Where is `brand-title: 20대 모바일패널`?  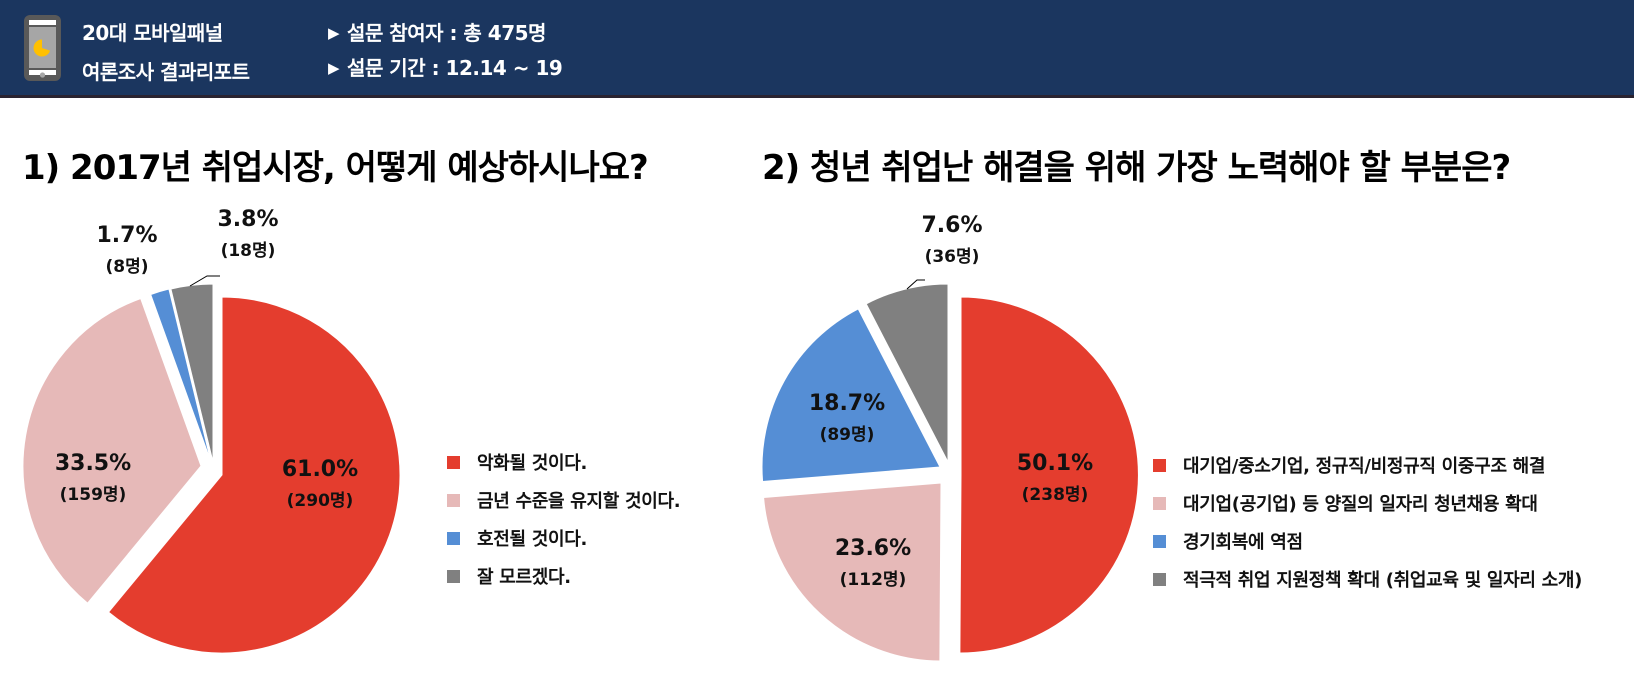 brand-title: 20대 모바일패널 is located at coordinates (152, 33).